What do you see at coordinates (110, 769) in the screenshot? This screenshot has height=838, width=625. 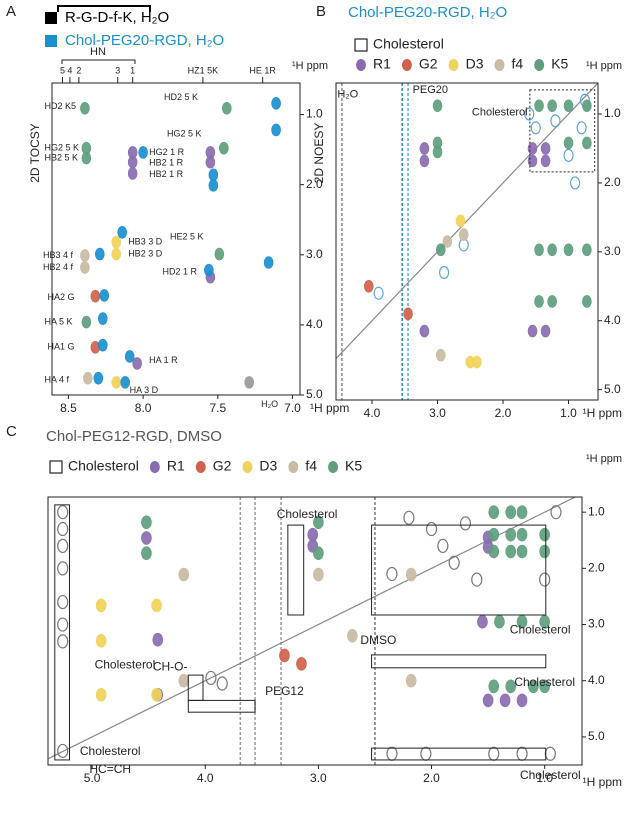 I see `annotation: HC=CH` at bounding box center [110, 769].